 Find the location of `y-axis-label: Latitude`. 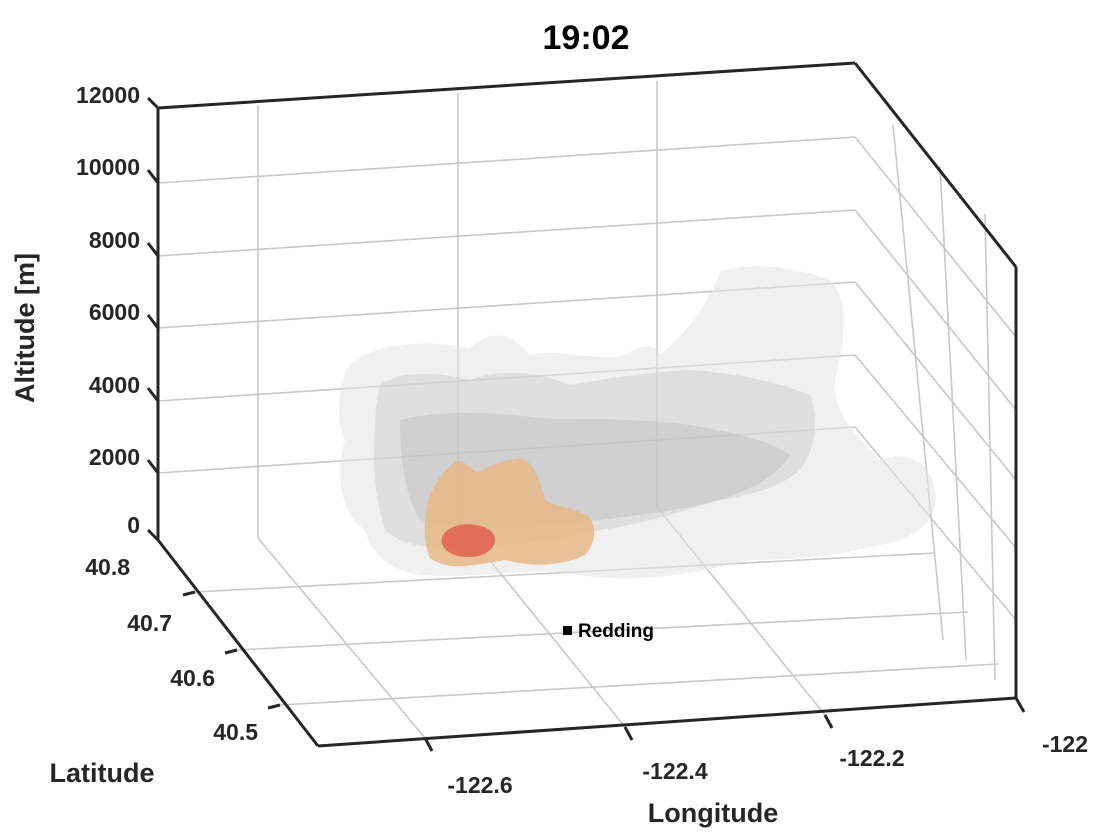

y-axis-label: Latitude is located at coordinates (102, 773).